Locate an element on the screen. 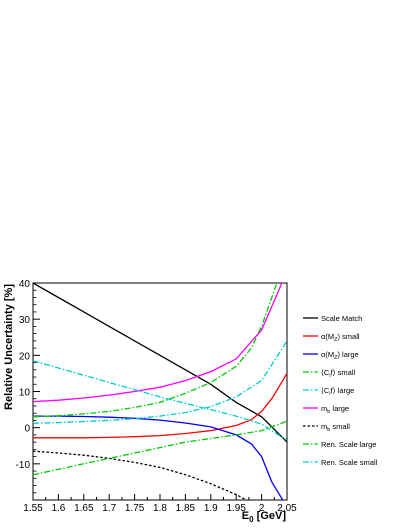  legend-label: mb large is located at coordinates (335, 409).